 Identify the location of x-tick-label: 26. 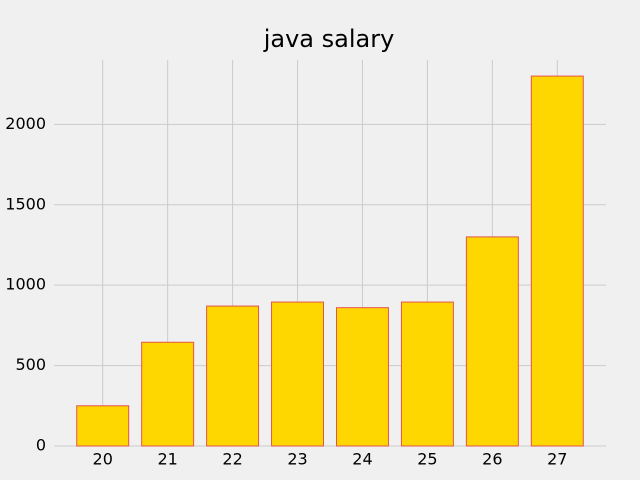
(492, 459).